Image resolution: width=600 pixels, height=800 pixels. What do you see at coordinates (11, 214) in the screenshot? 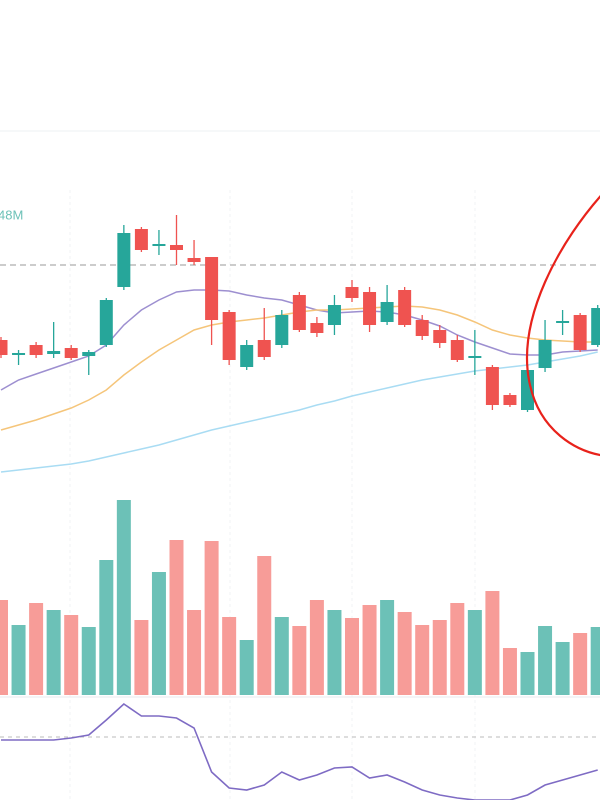
I see `volume-label: 48M` at bounding box center [11, 214].